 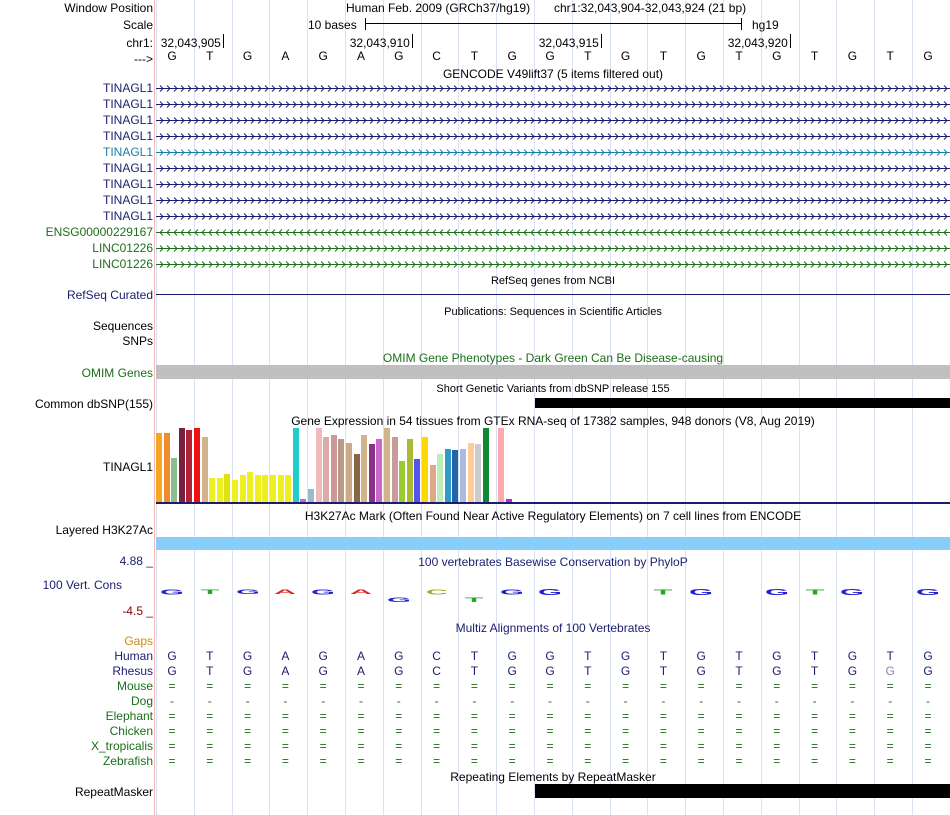 What do you see at coordinates (742, 403) in the screenshot?
I see `dbsnp-bar` at bounding box center [742, 403].